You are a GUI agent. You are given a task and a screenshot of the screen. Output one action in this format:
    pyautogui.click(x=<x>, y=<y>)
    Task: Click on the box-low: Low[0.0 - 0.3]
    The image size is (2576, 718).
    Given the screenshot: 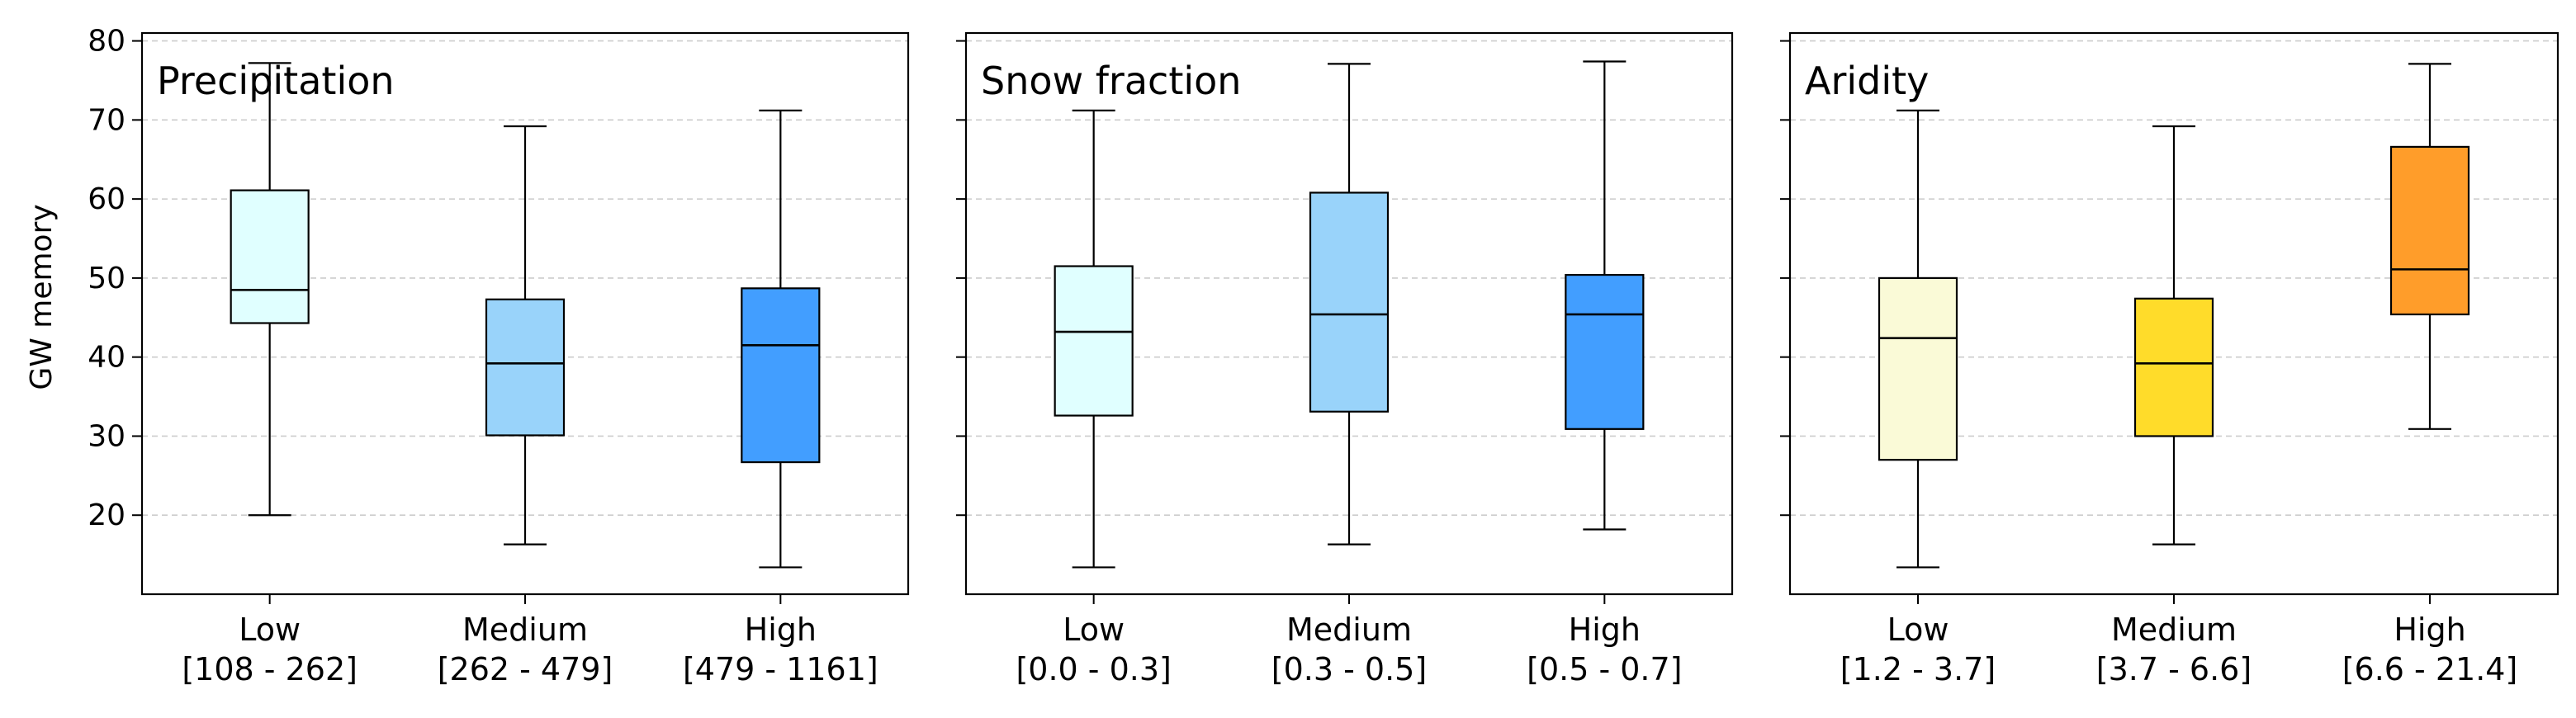 What is the action you would take?
    pyautogui.click(x=1094, y=398)
    